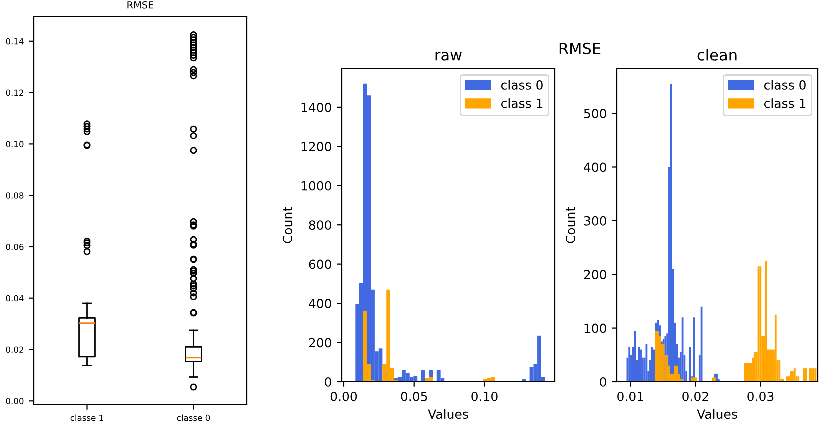 Image resolution: width=824 pixels, height=439 pixels. Describe the element at coordinates (320, 265) in the screenshot. I see `y-tick-label: 600` at that location.